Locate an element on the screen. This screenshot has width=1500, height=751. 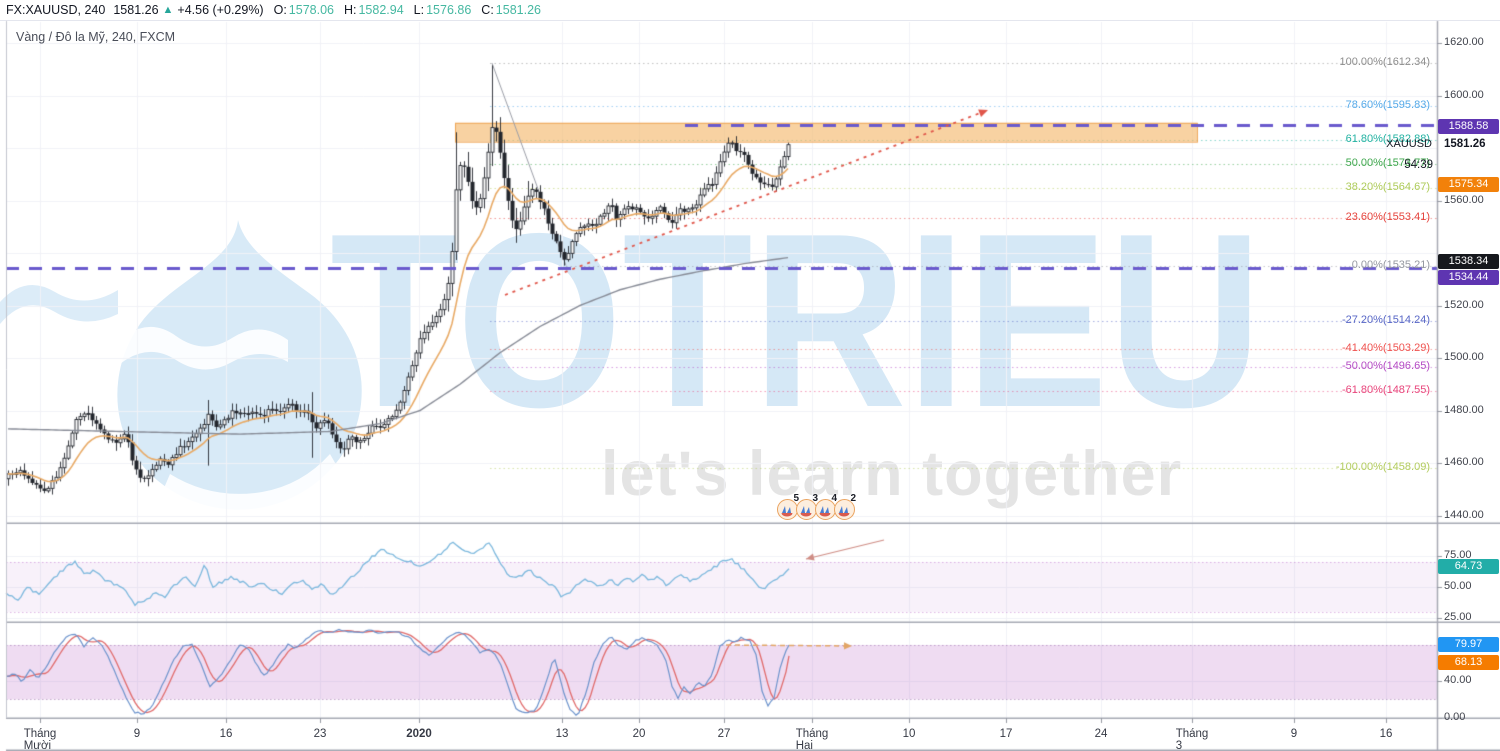
fib-level-label: 78.60%(1595.83) is located at coordinates (1387, 105).